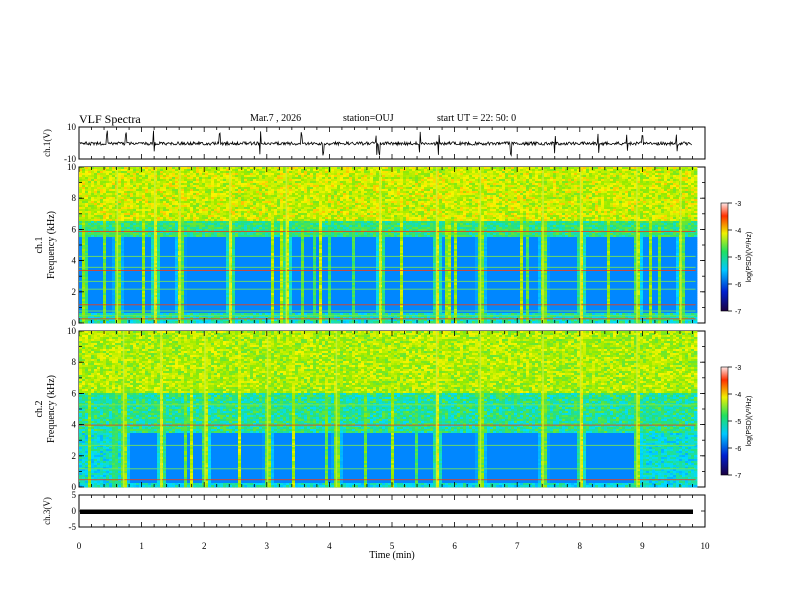 The height and width of the screenshot is (612, 792). What do you see at coordinates (70, 159) in the screenshot?
I see `y-tick-label: -10` at bounding box center [70, 159].